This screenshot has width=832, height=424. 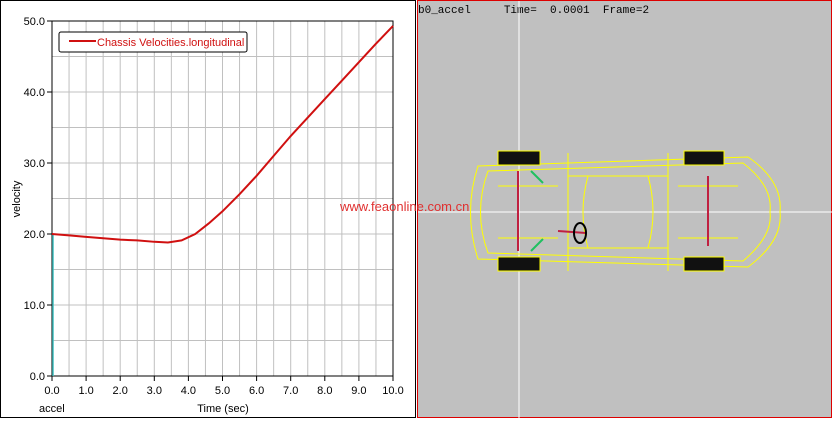 I want to click on run-label: accel, so click(x=52, y=409).